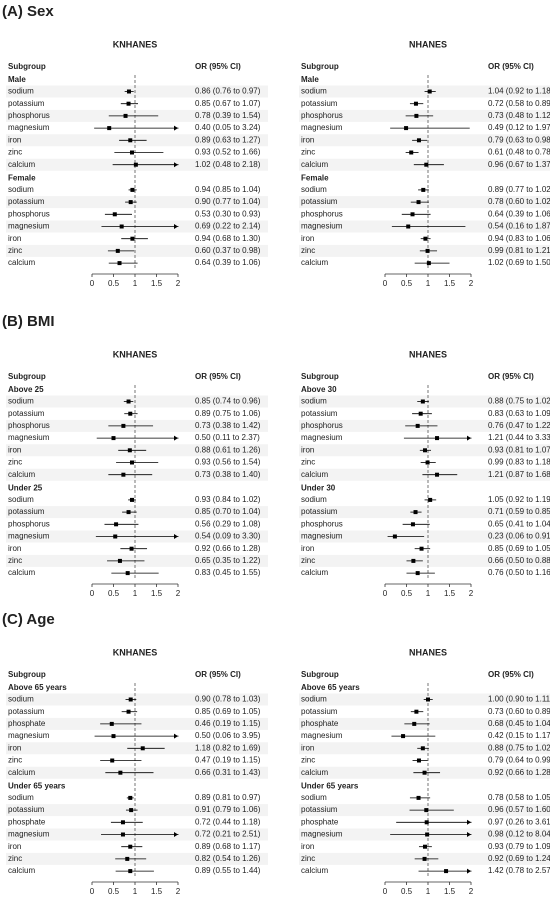  I want to click on value-label: 0.85 (0.69 to 1.05), so click(519, 548).